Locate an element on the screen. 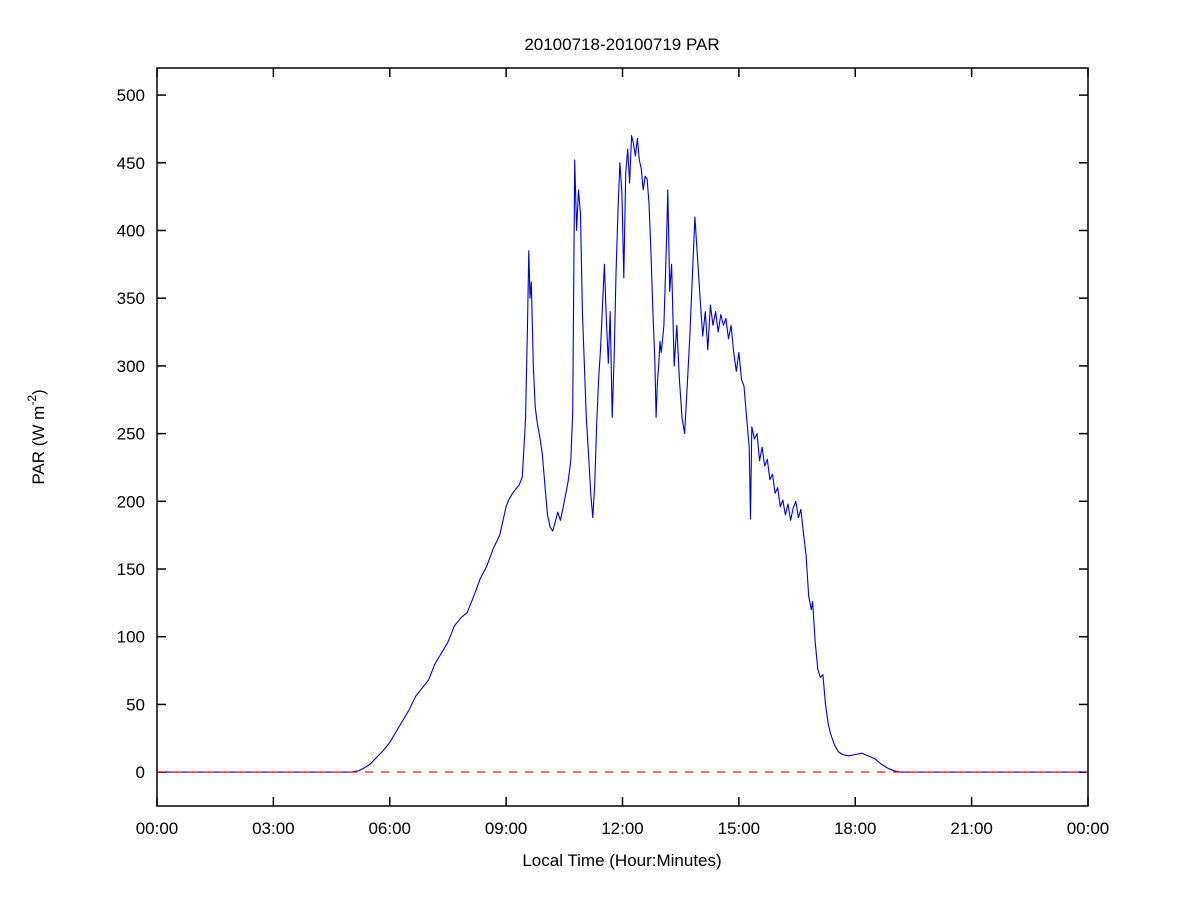  x-tick-label: 03:00 is located at coordinates (273, 828).